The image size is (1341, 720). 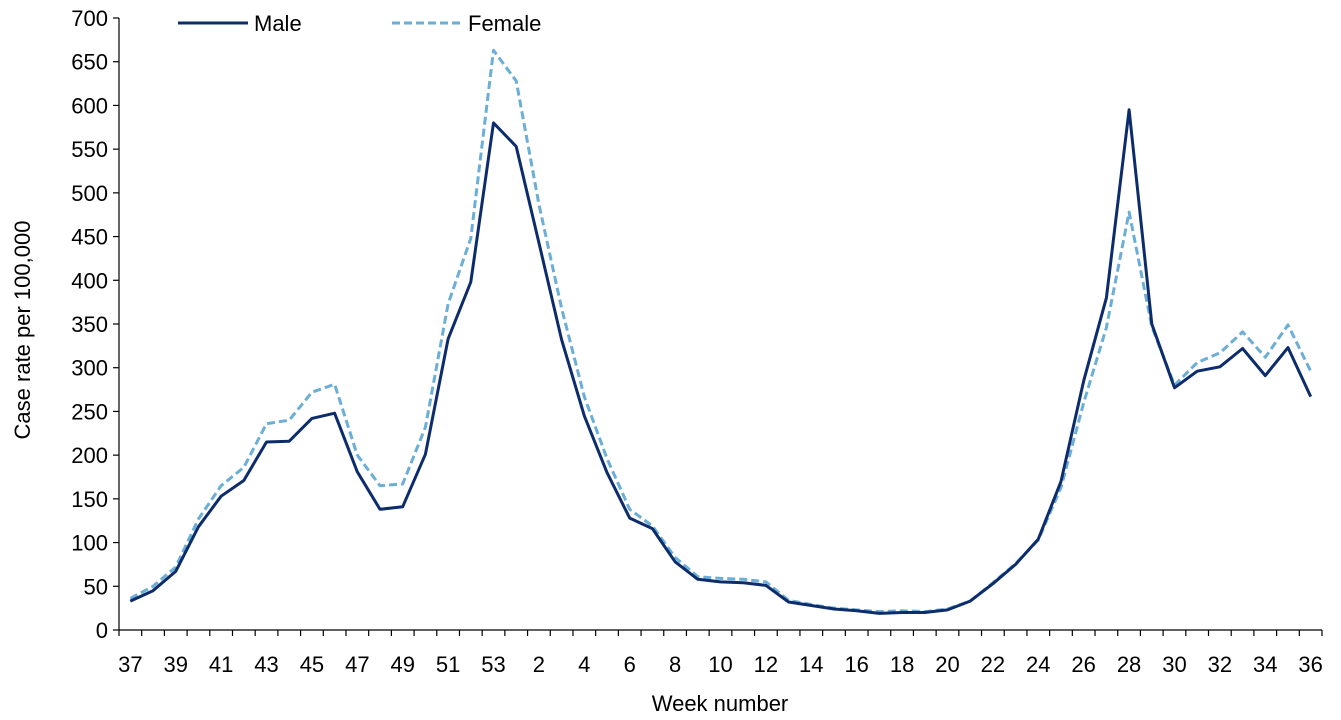 I want to click on x-tick-label: 41, so click(x=221, y=664).